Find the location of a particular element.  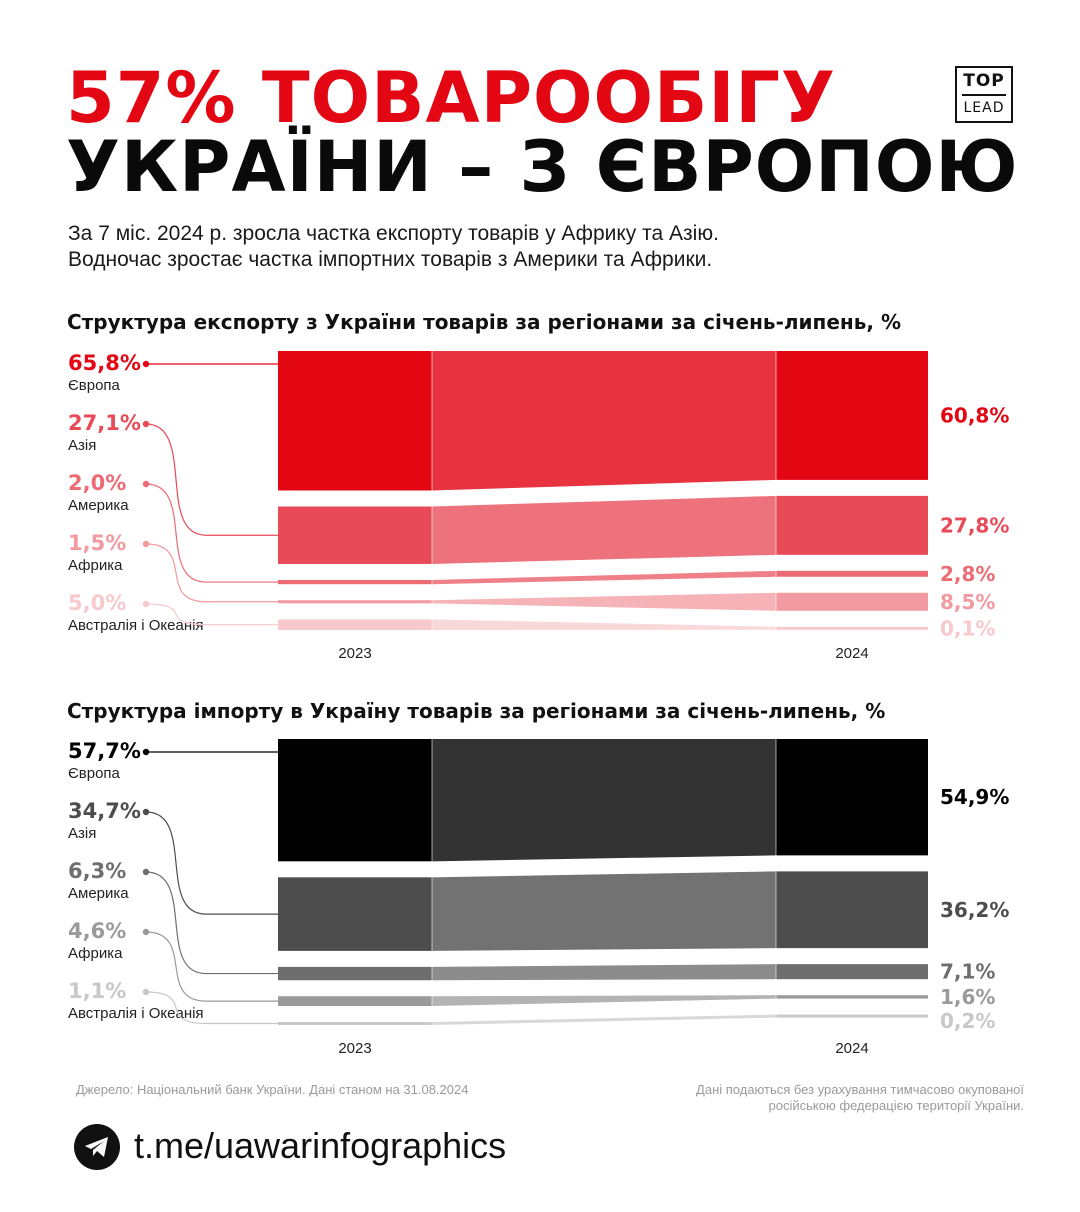

label-2023-america: 2,0% is located at coordinates (97, 483).